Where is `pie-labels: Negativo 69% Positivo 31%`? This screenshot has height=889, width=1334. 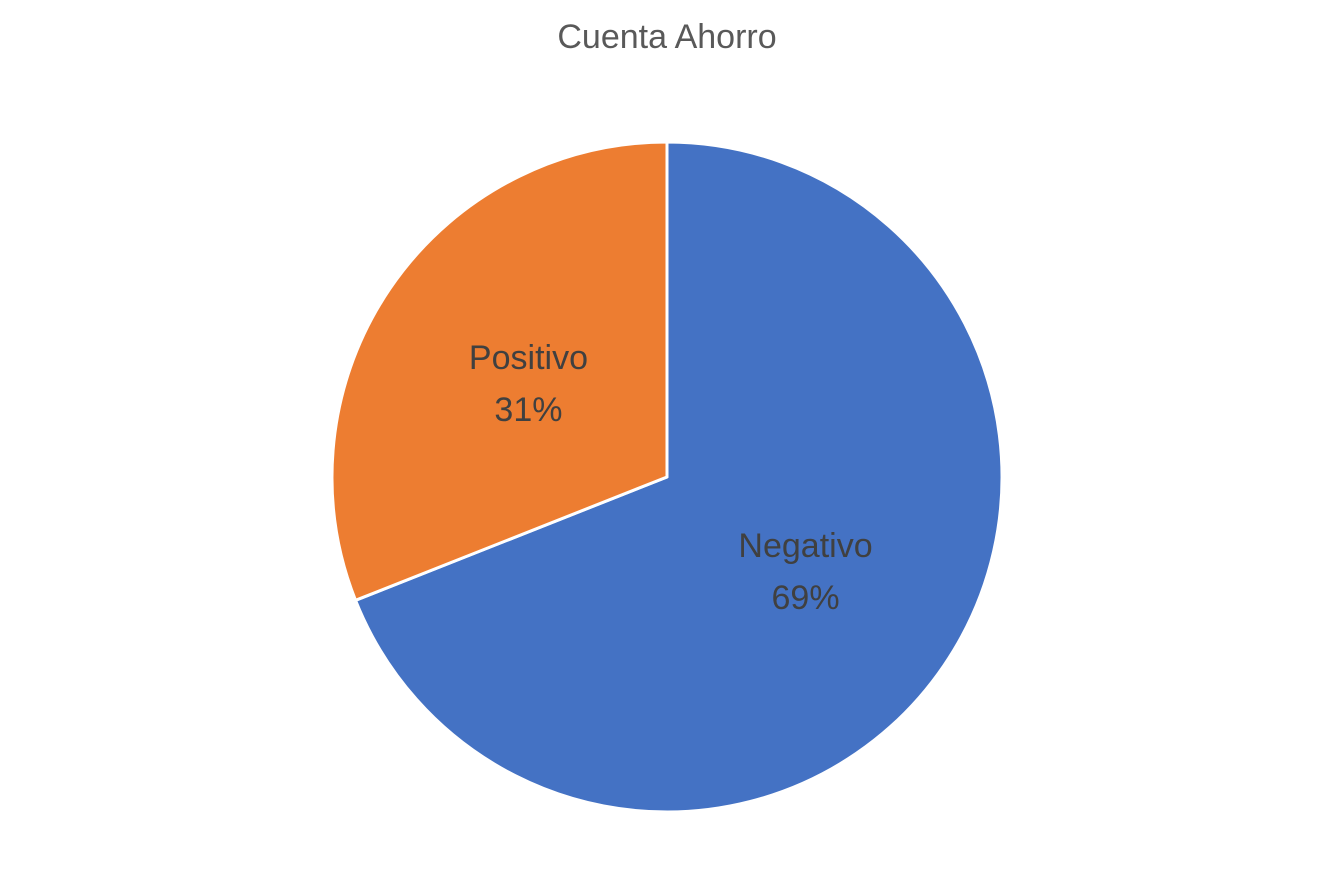 pie-labels: Negativo 69% Positivo 31% is located at coordinates (671, 478).